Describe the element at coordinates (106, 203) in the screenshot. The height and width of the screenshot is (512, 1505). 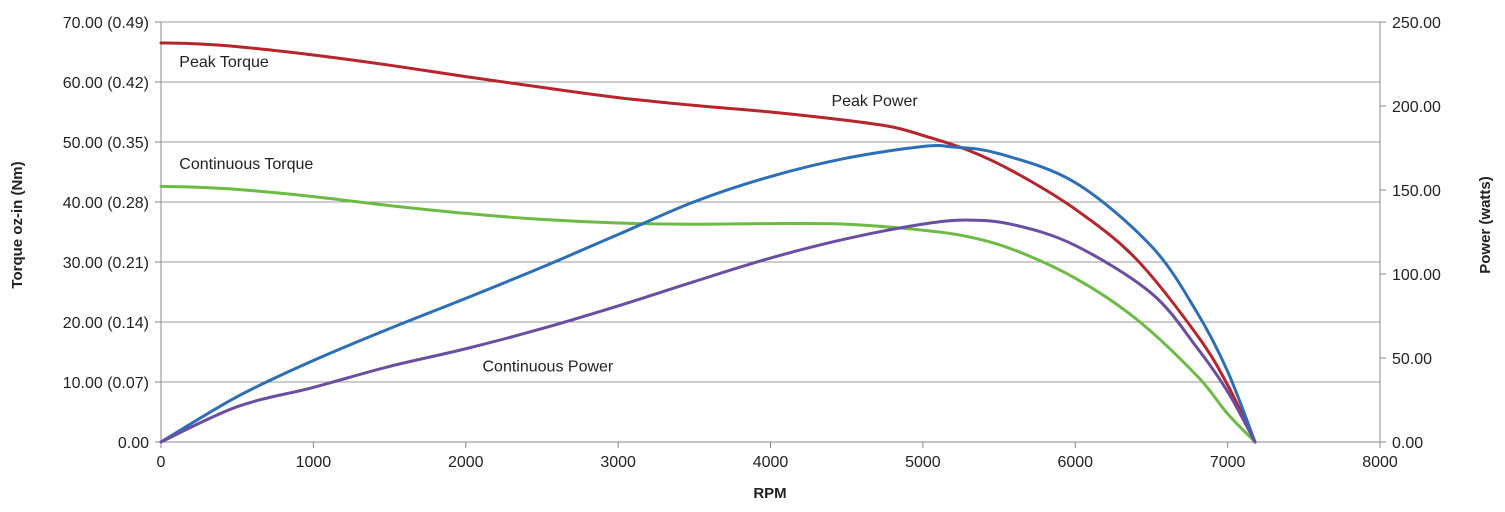
I see `y-left-tick-label: 40.00 (0.28)` at that location.